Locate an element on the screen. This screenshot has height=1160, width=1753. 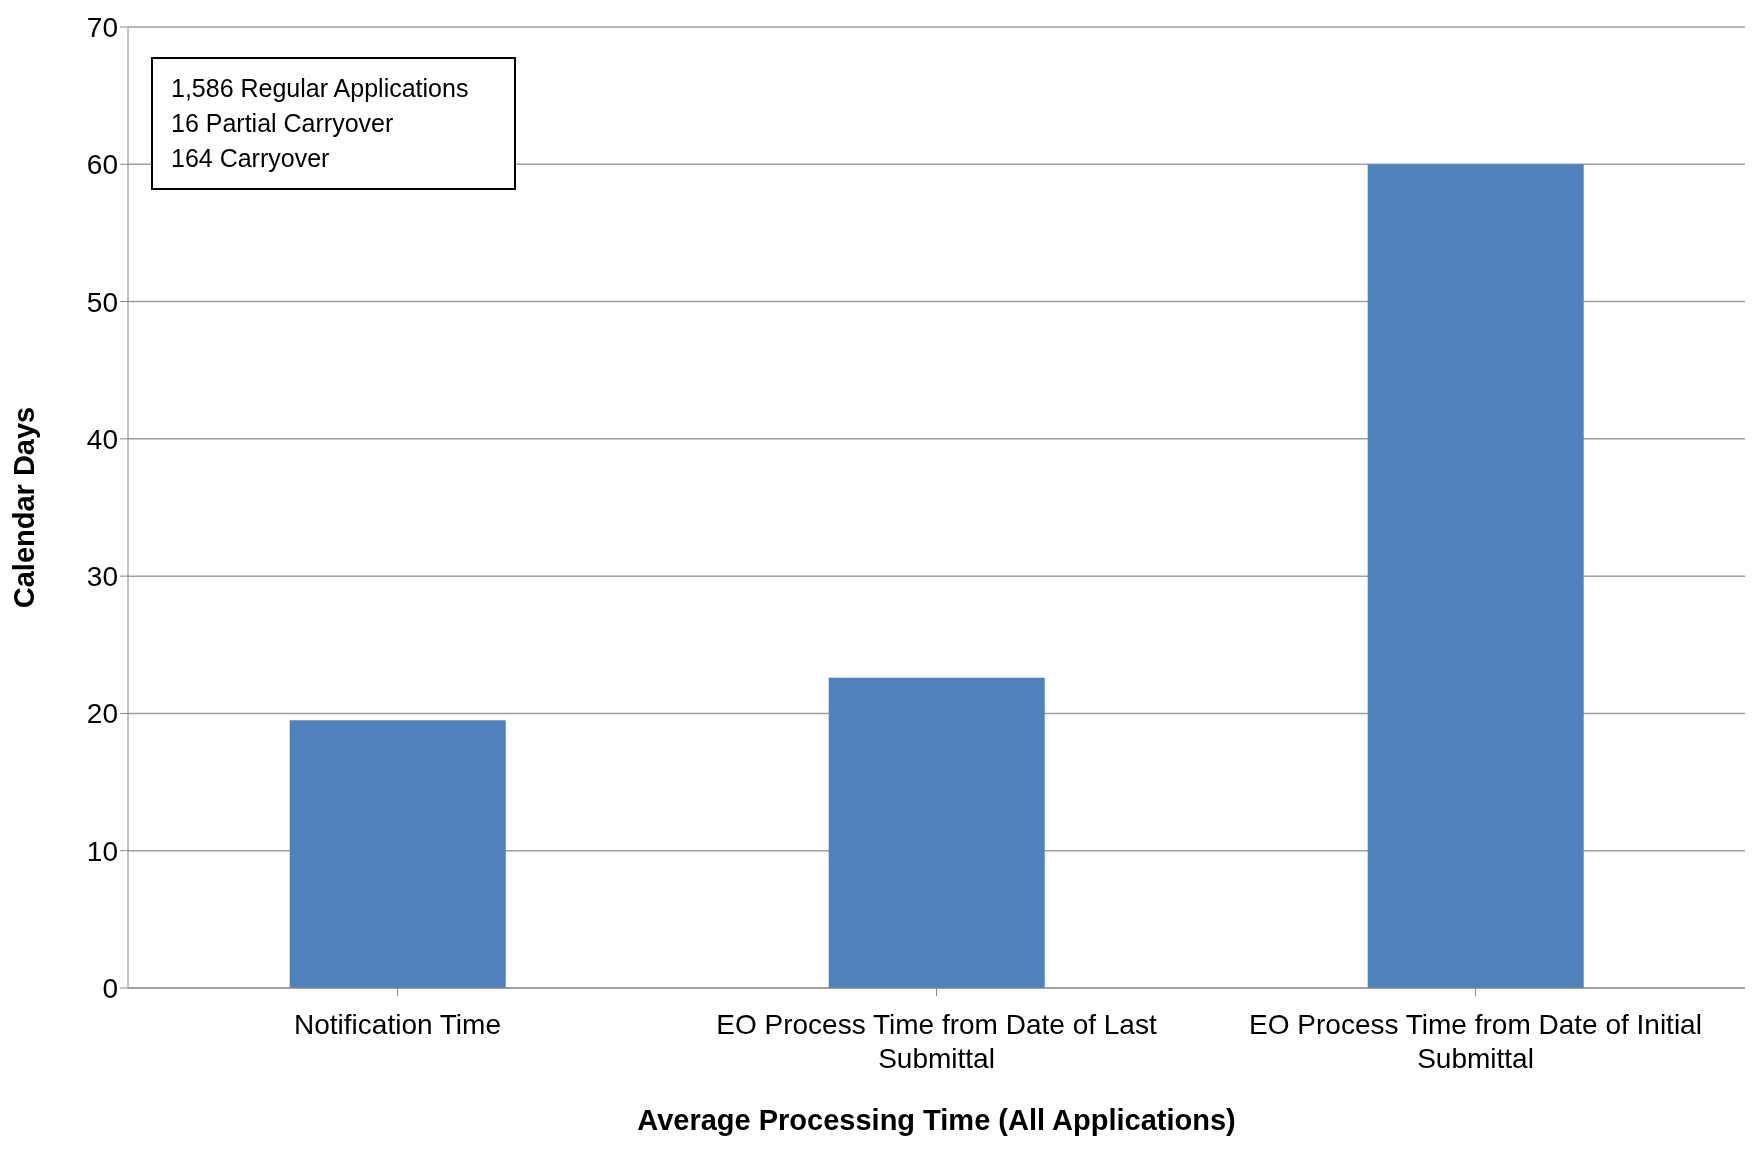
y-tick-label: 30 is located at coordinates (102, 577).